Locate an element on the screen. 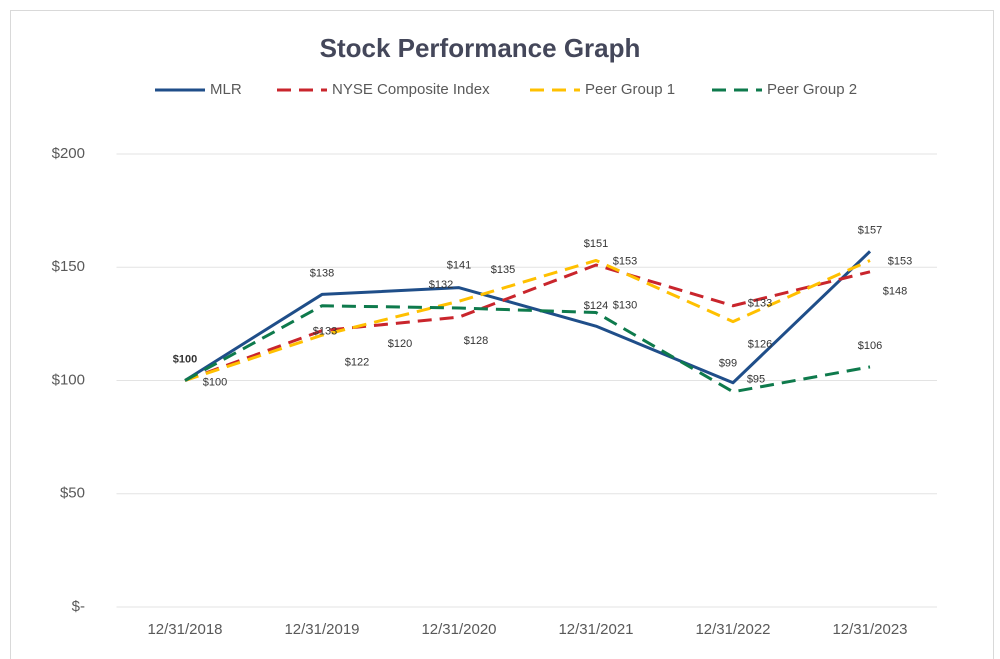 The height and width of the screenshot is (659, 1000). y-tick-label: $- is located at coordinates (78, 606).